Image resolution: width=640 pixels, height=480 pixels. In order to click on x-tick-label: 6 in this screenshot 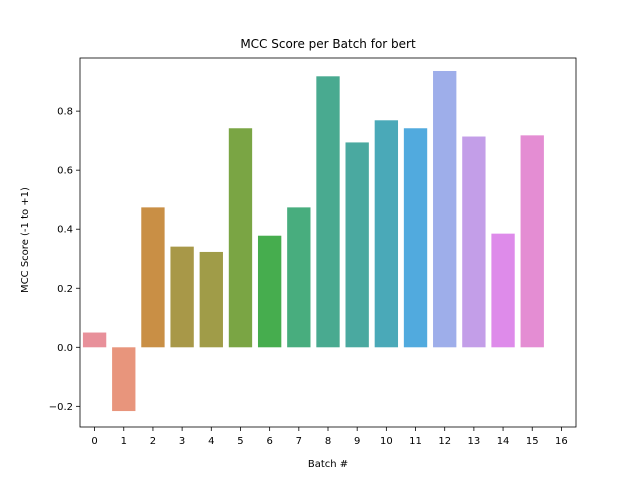, I will do `click(269, 441)`.